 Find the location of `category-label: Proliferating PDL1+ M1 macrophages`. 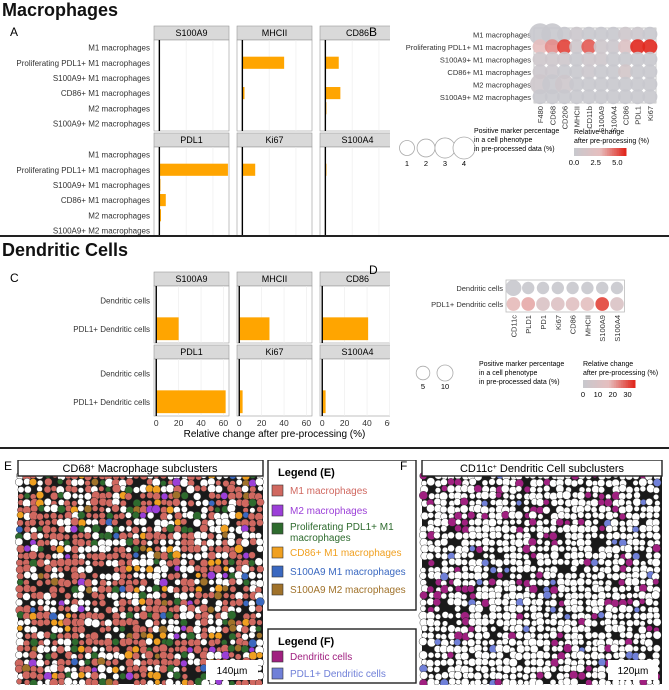

category-label: Proliferating PDL1+ M1 macrophages is located at coordinates (83, 63).